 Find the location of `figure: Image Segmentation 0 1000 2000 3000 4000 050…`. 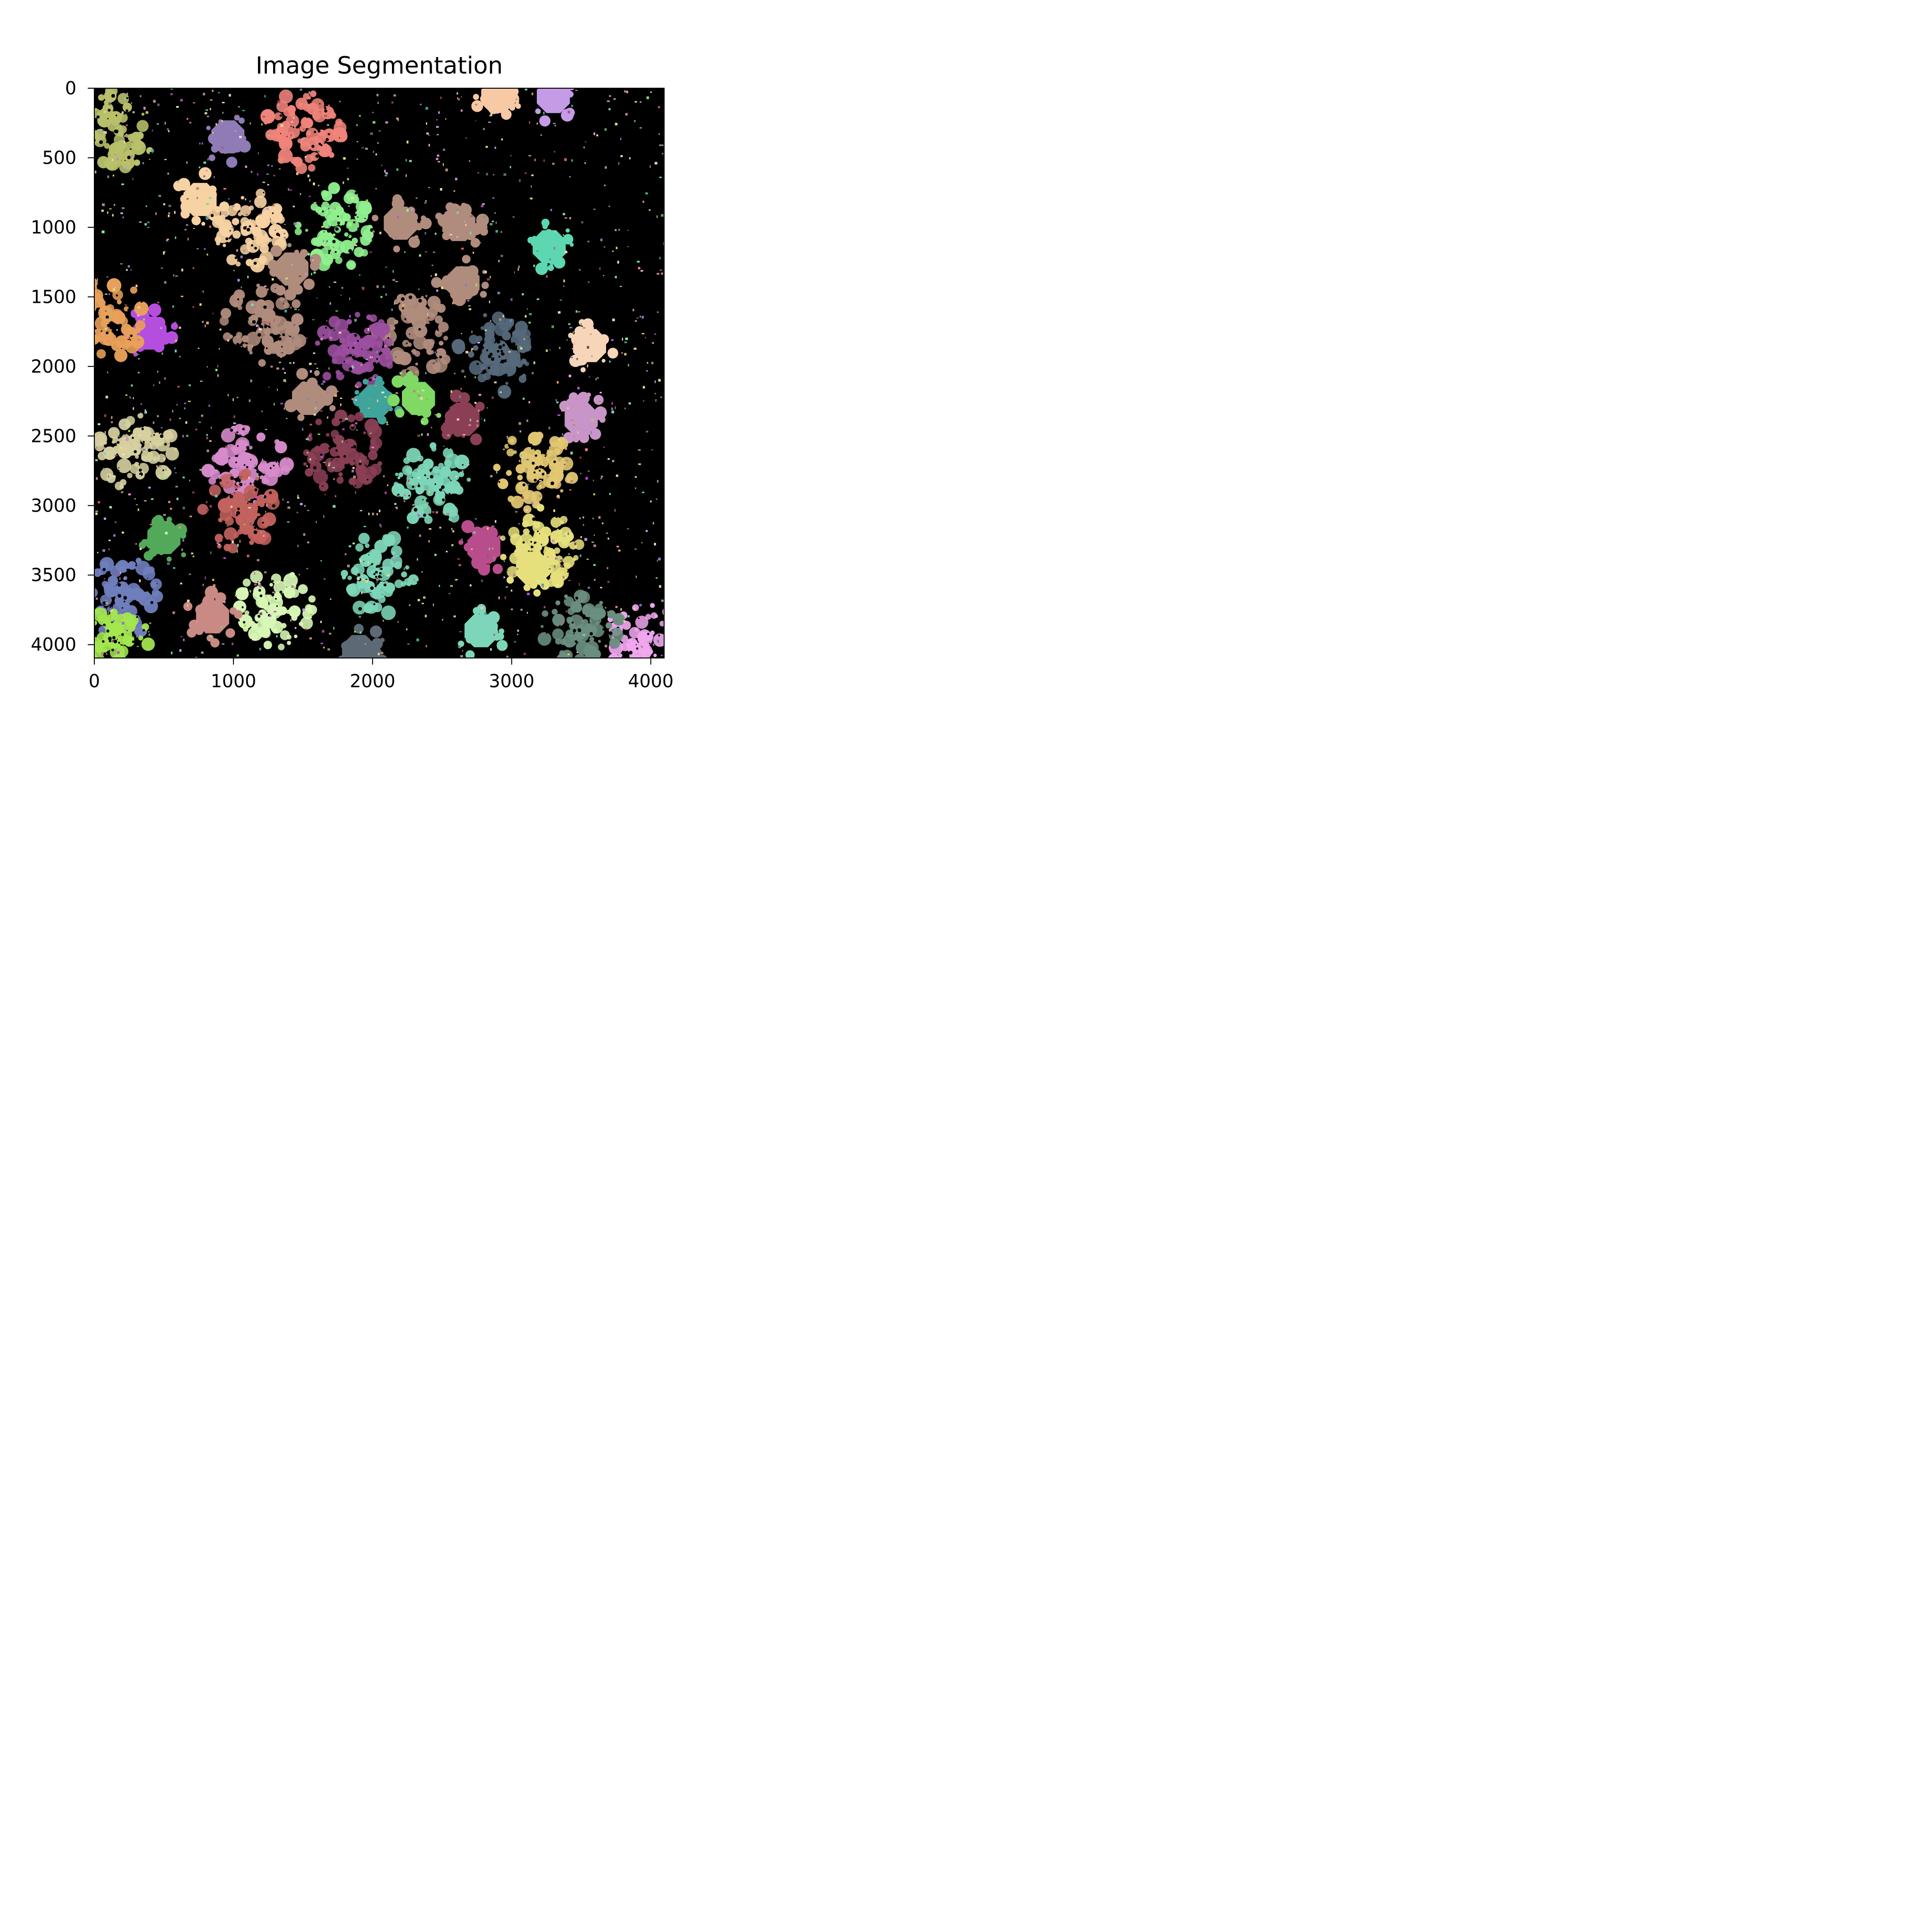

figure: Image Segmentation 0 1000 2000 3000 4000 050… is located at coordinates (353, 372).